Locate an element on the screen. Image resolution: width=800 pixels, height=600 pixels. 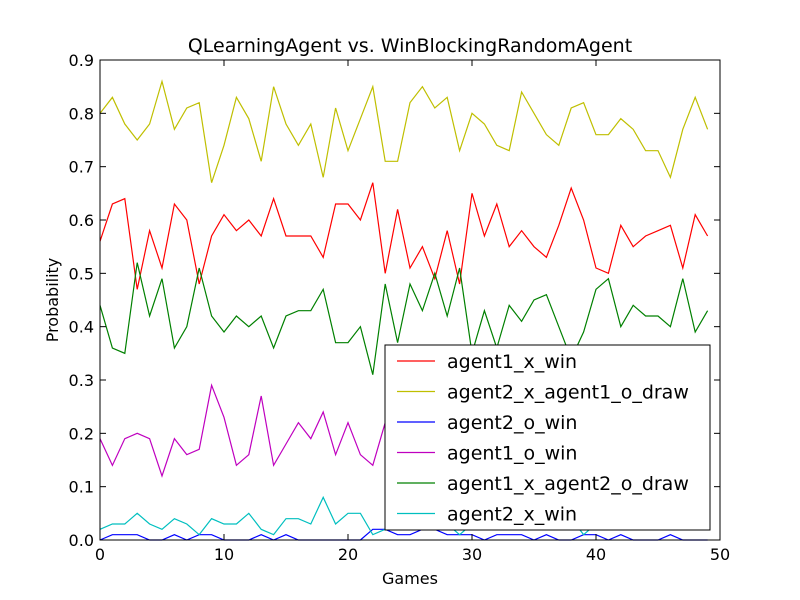
legend-label-agent2_x_win: agent2_x_win is located at coordinates (512, 515).